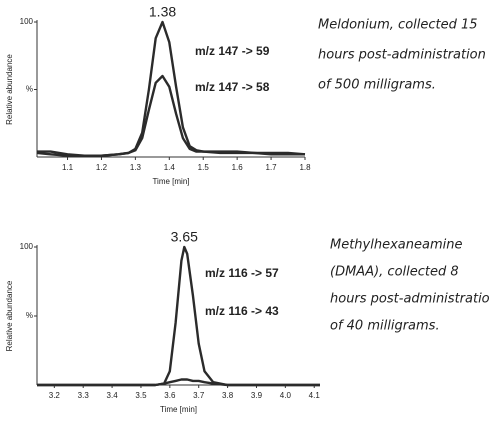  I want to click on note-line: of 40 milligrams., so click(385, 326).